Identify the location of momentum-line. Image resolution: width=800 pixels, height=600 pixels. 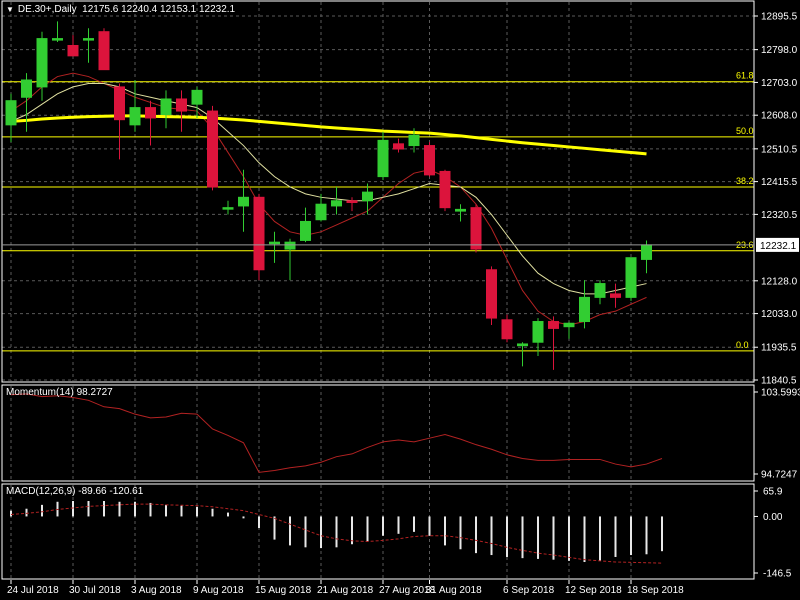
(336, 433).